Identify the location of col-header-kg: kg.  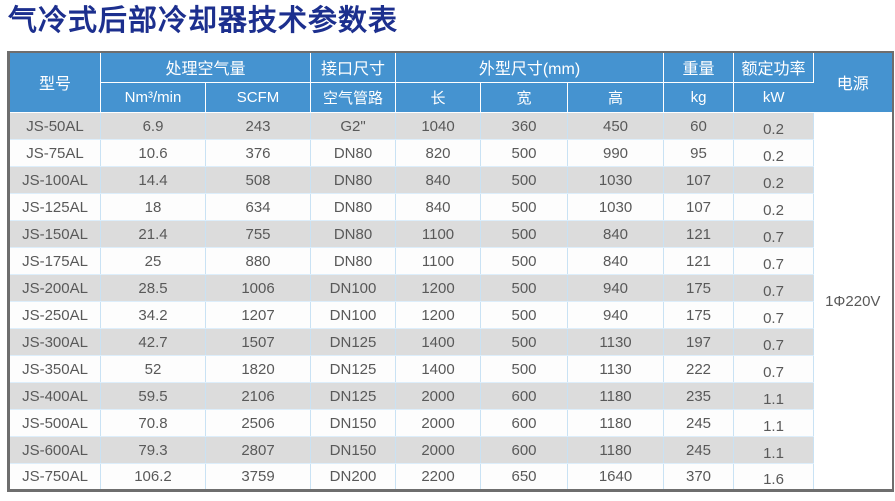
(699, 98).